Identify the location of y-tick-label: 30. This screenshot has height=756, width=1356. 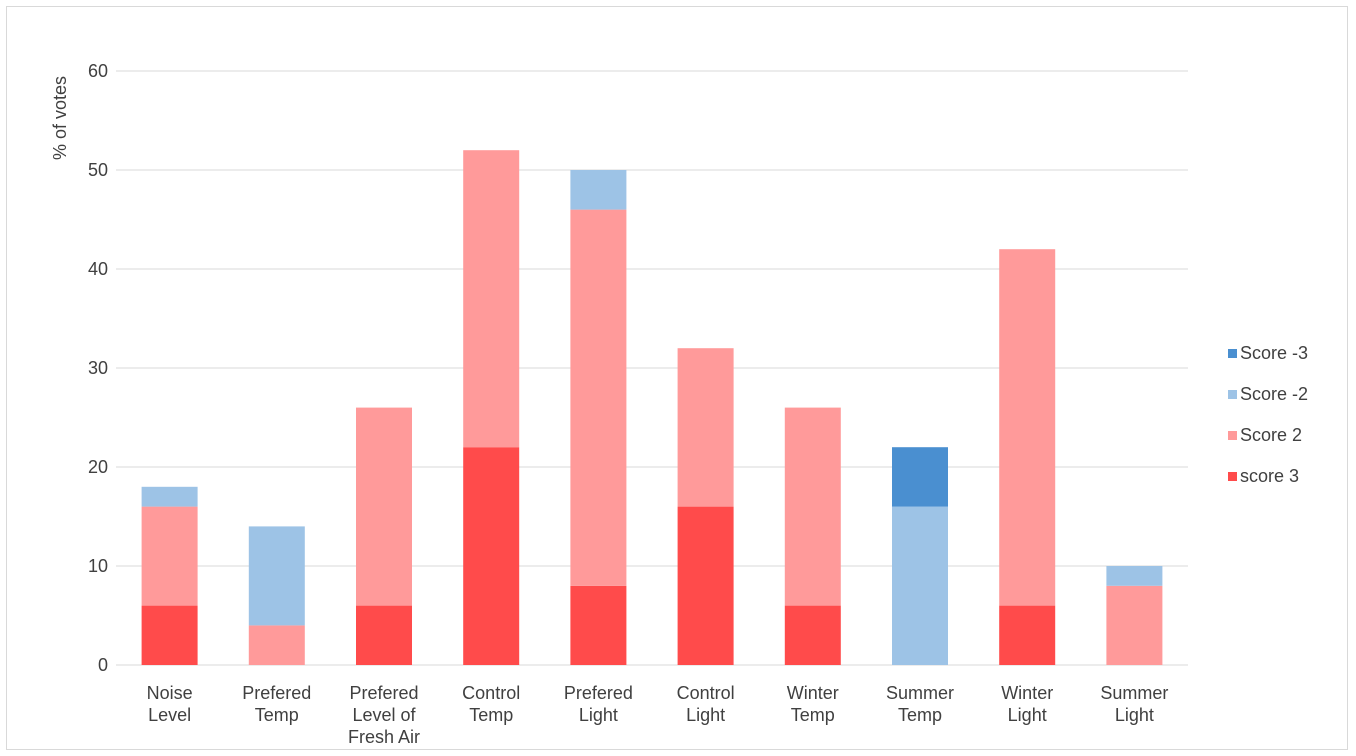
(98, 368).